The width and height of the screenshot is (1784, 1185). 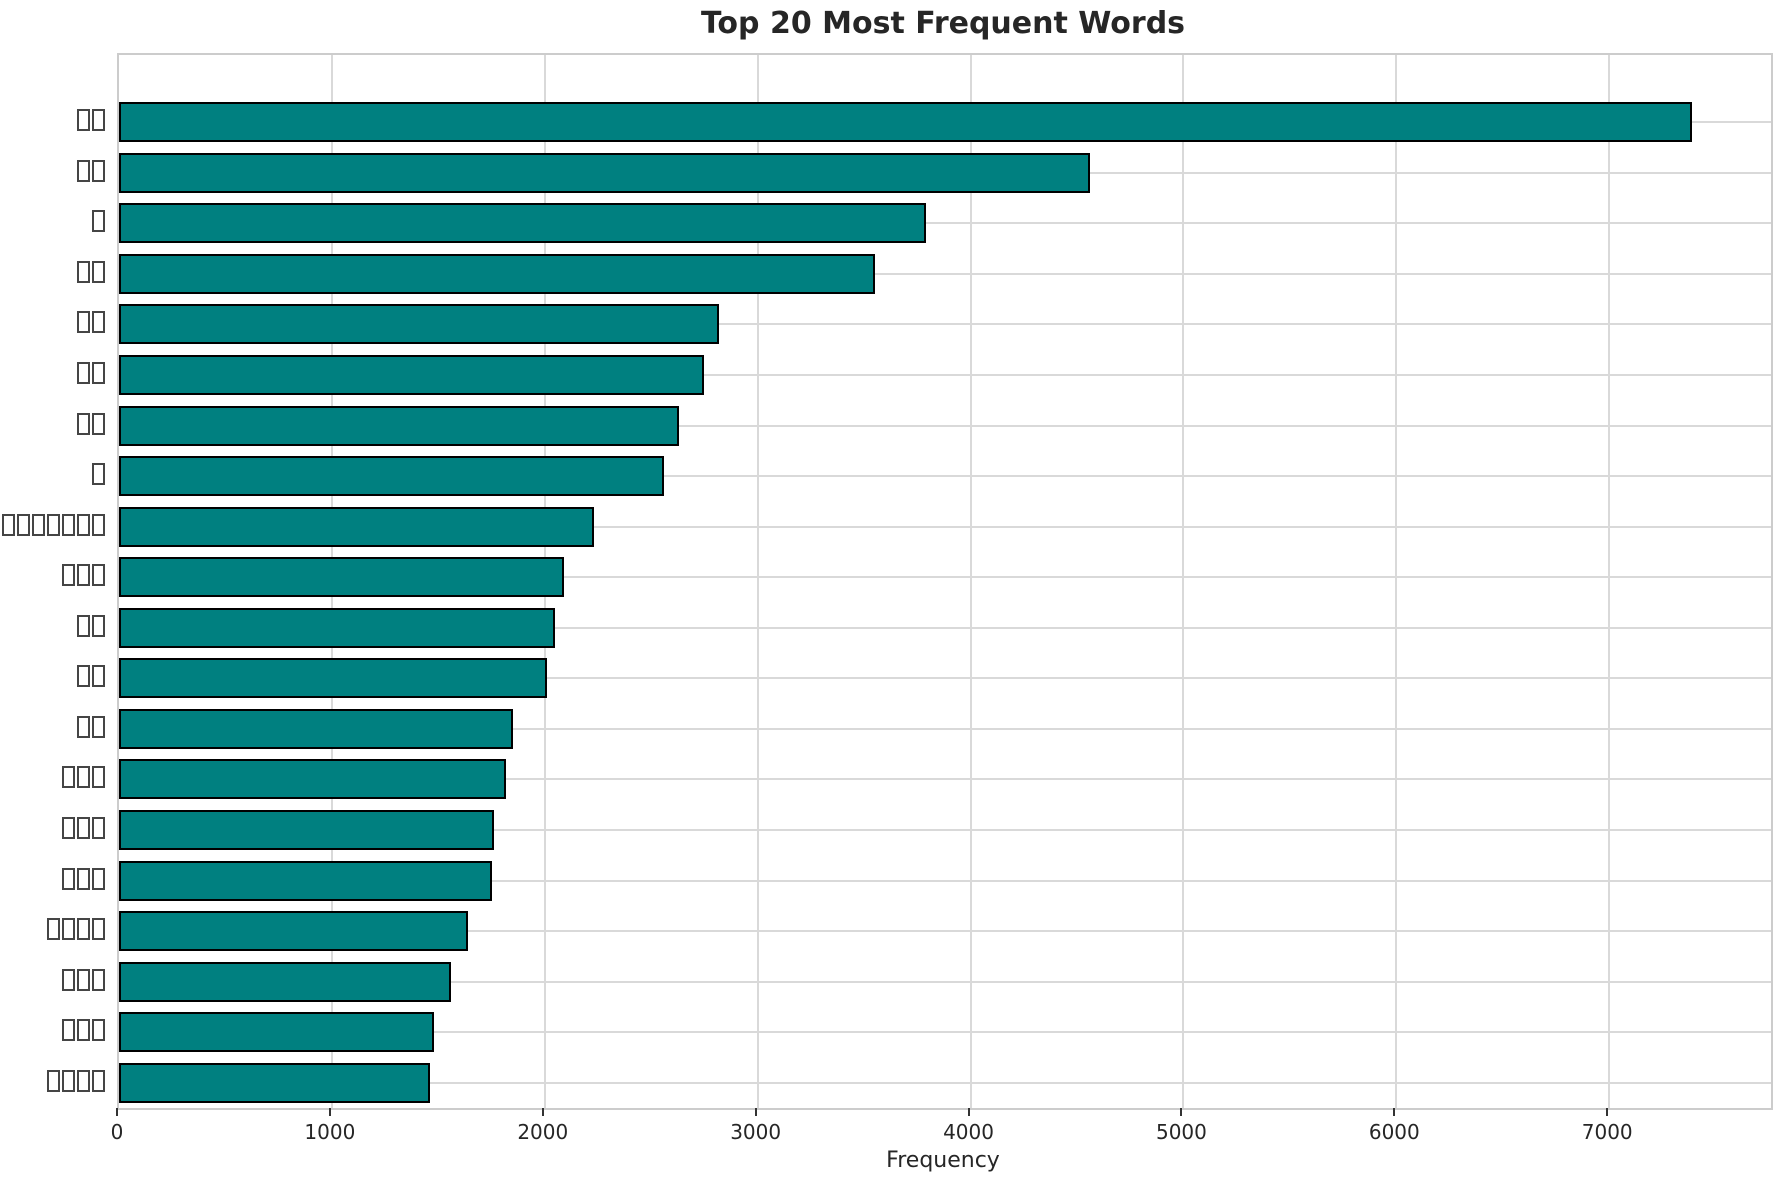 What do you see at coordinates (52, 600) in the screenshot?
I see `y-axis-labels` at bounding box center [52, 600].